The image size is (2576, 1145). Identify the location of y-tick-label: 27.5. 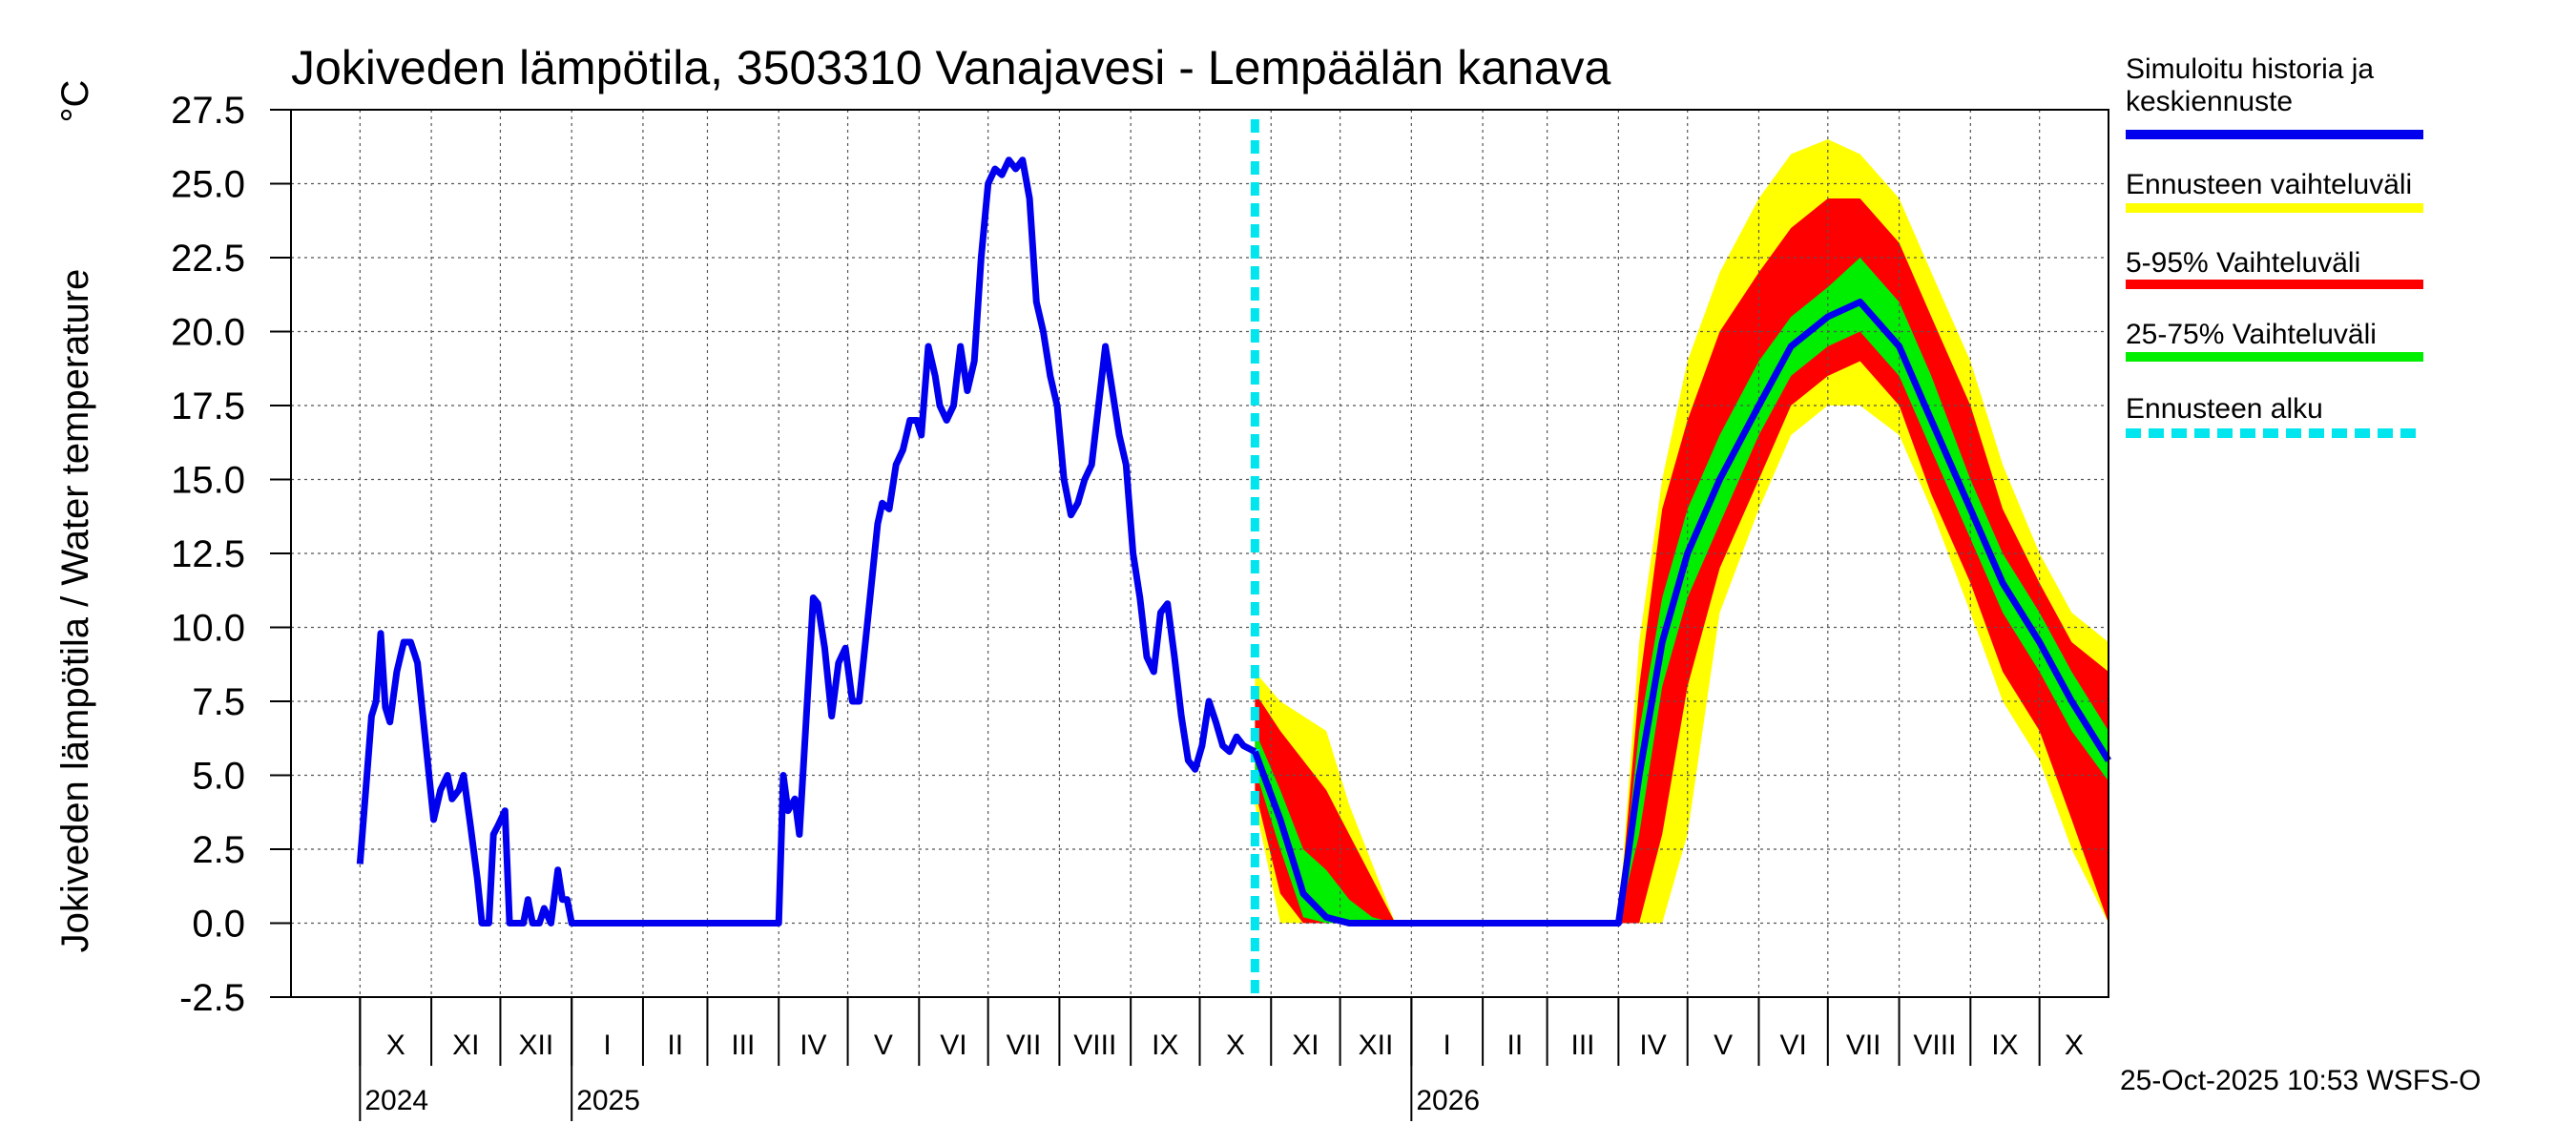
(208, 111).